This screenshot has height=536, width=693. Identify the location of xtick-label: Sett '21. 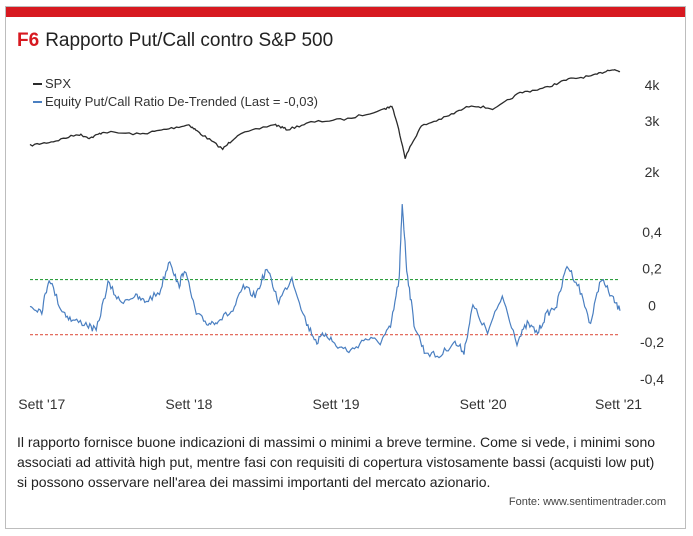
(618, 404).